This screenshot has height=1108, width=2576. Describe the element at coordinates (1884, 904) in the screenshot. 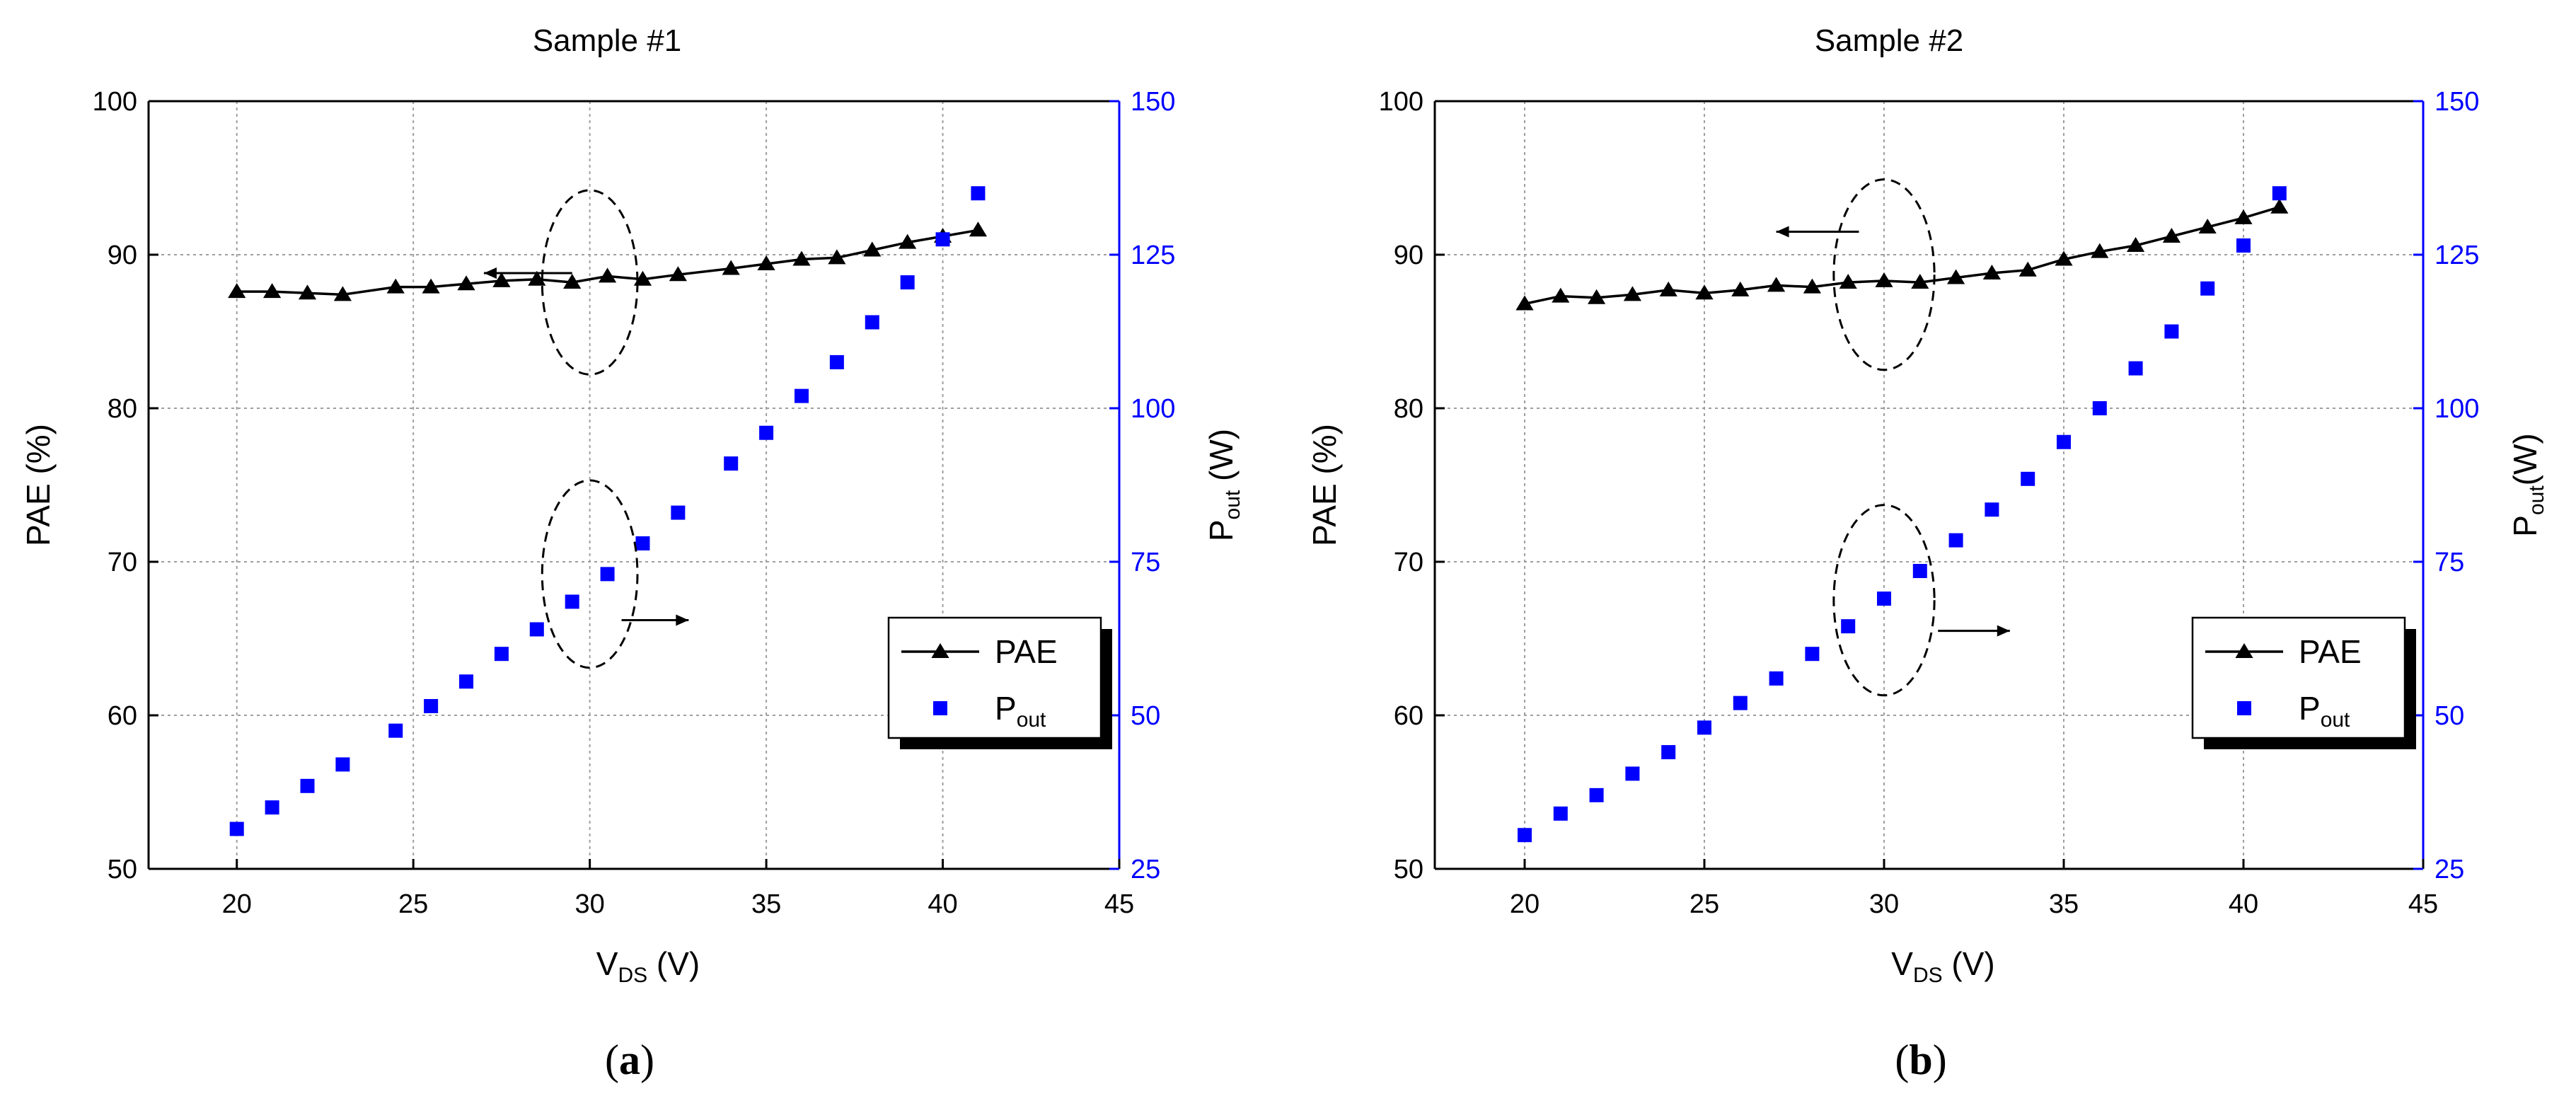

I see `x-tick-label: 30` at that location.